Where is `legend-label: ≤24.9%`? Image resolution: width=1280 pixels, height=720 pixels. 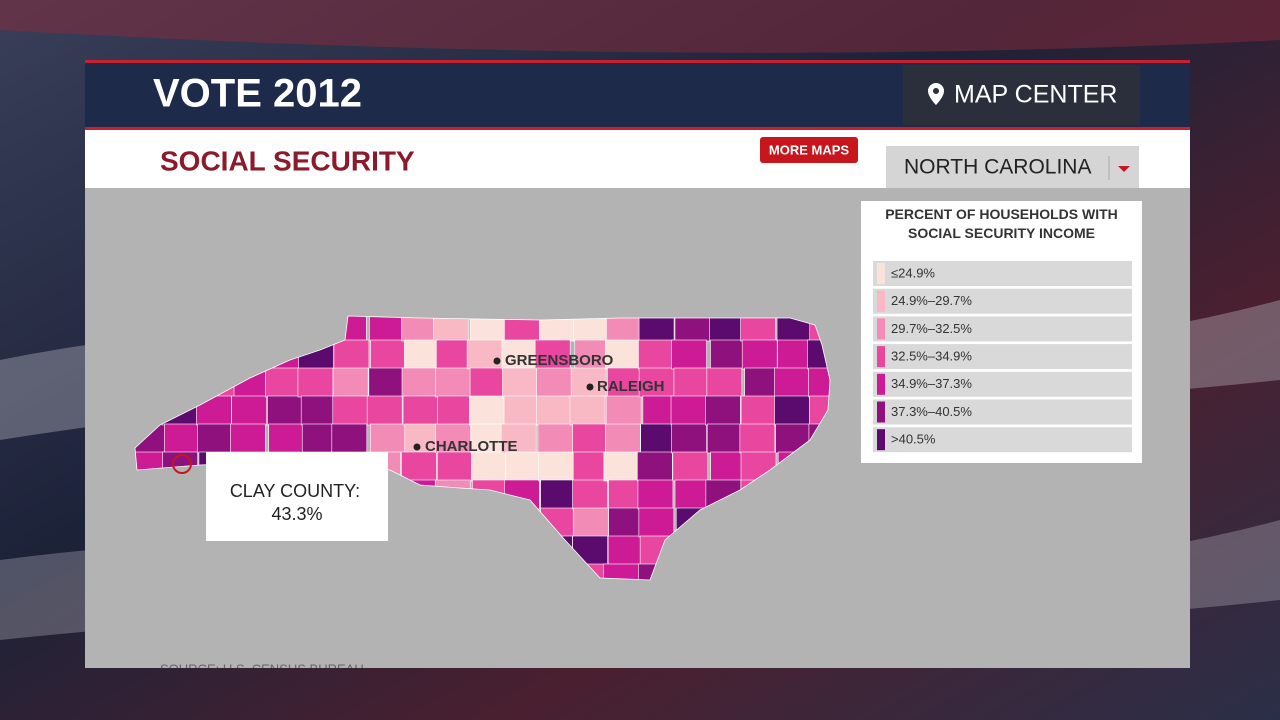 legend-label: ≤24.9% is located at coordinates (913, 272).